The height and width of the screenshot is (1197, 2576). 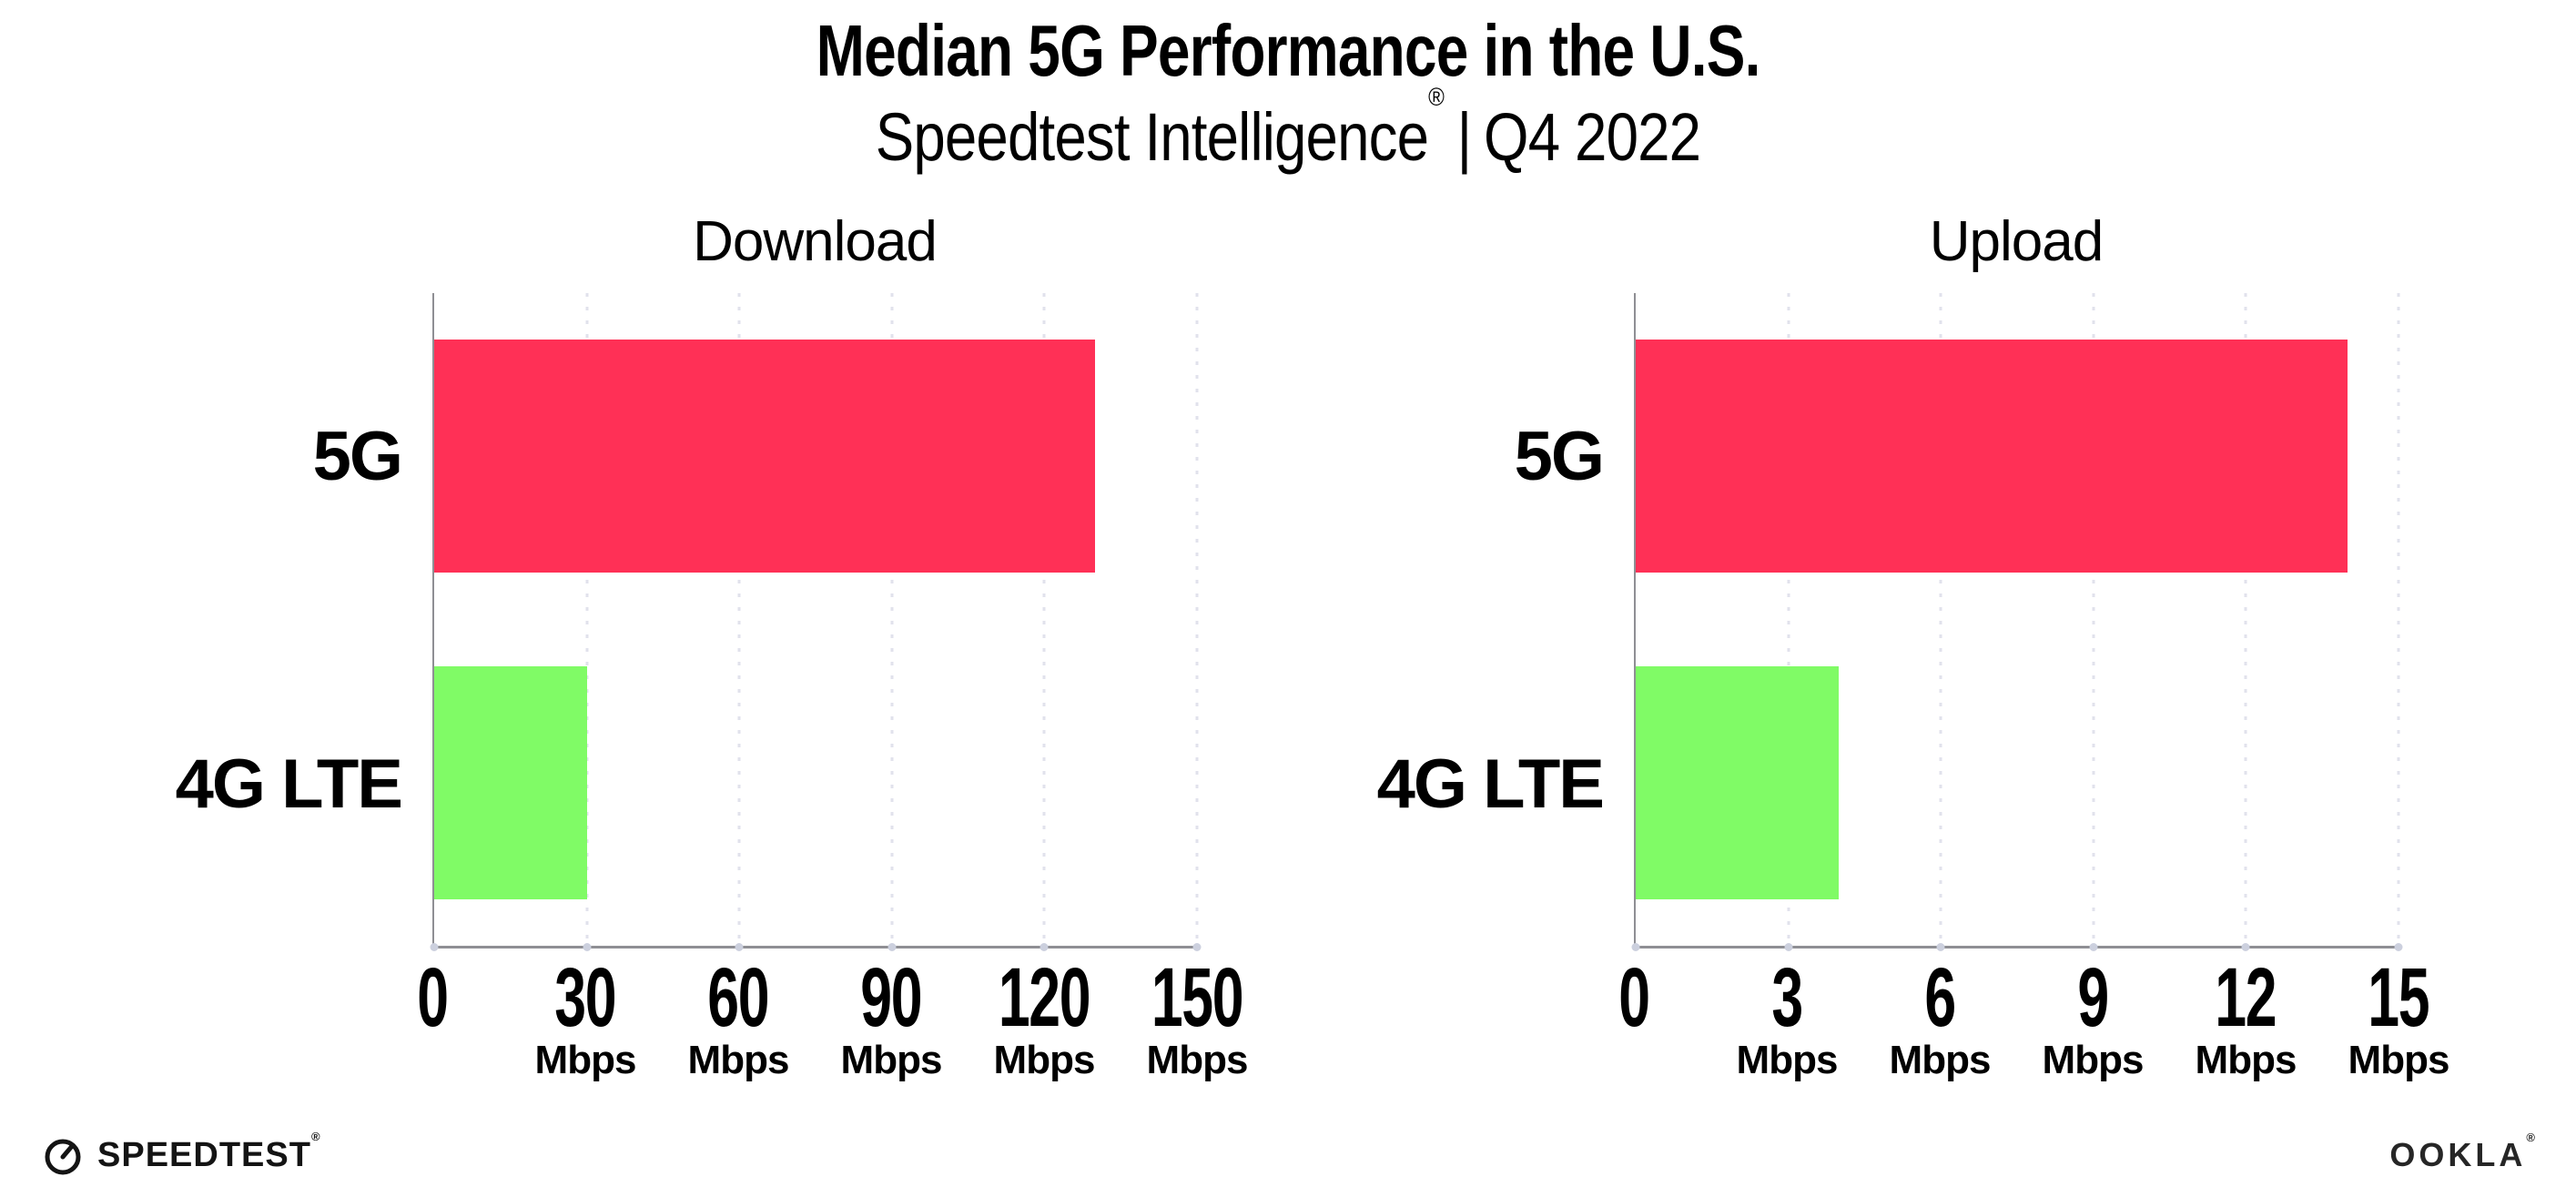 I want to click on page-title-text: Median 5G Performance in the U.S., so click(x=1288, y=50).